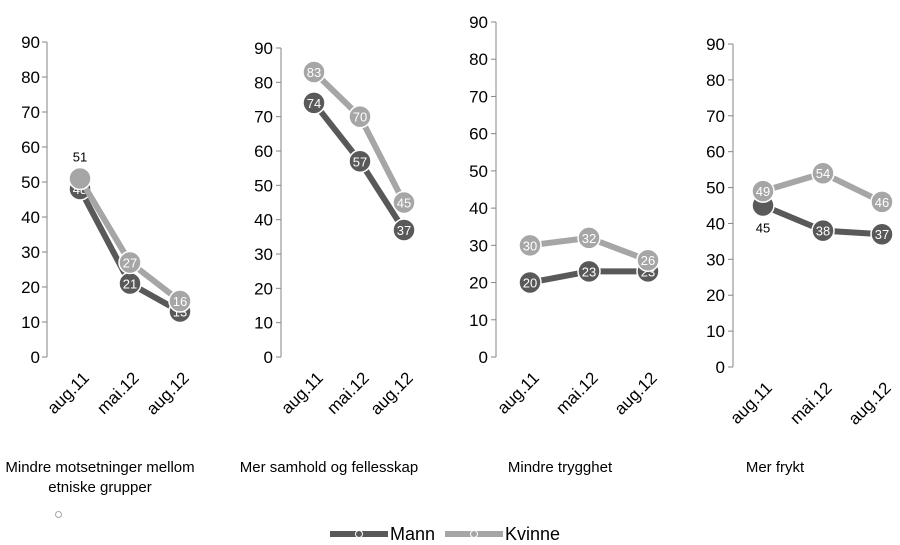  I want to click on panel-2-caption: Mer samhold og fellesskap, so click(329, 467).